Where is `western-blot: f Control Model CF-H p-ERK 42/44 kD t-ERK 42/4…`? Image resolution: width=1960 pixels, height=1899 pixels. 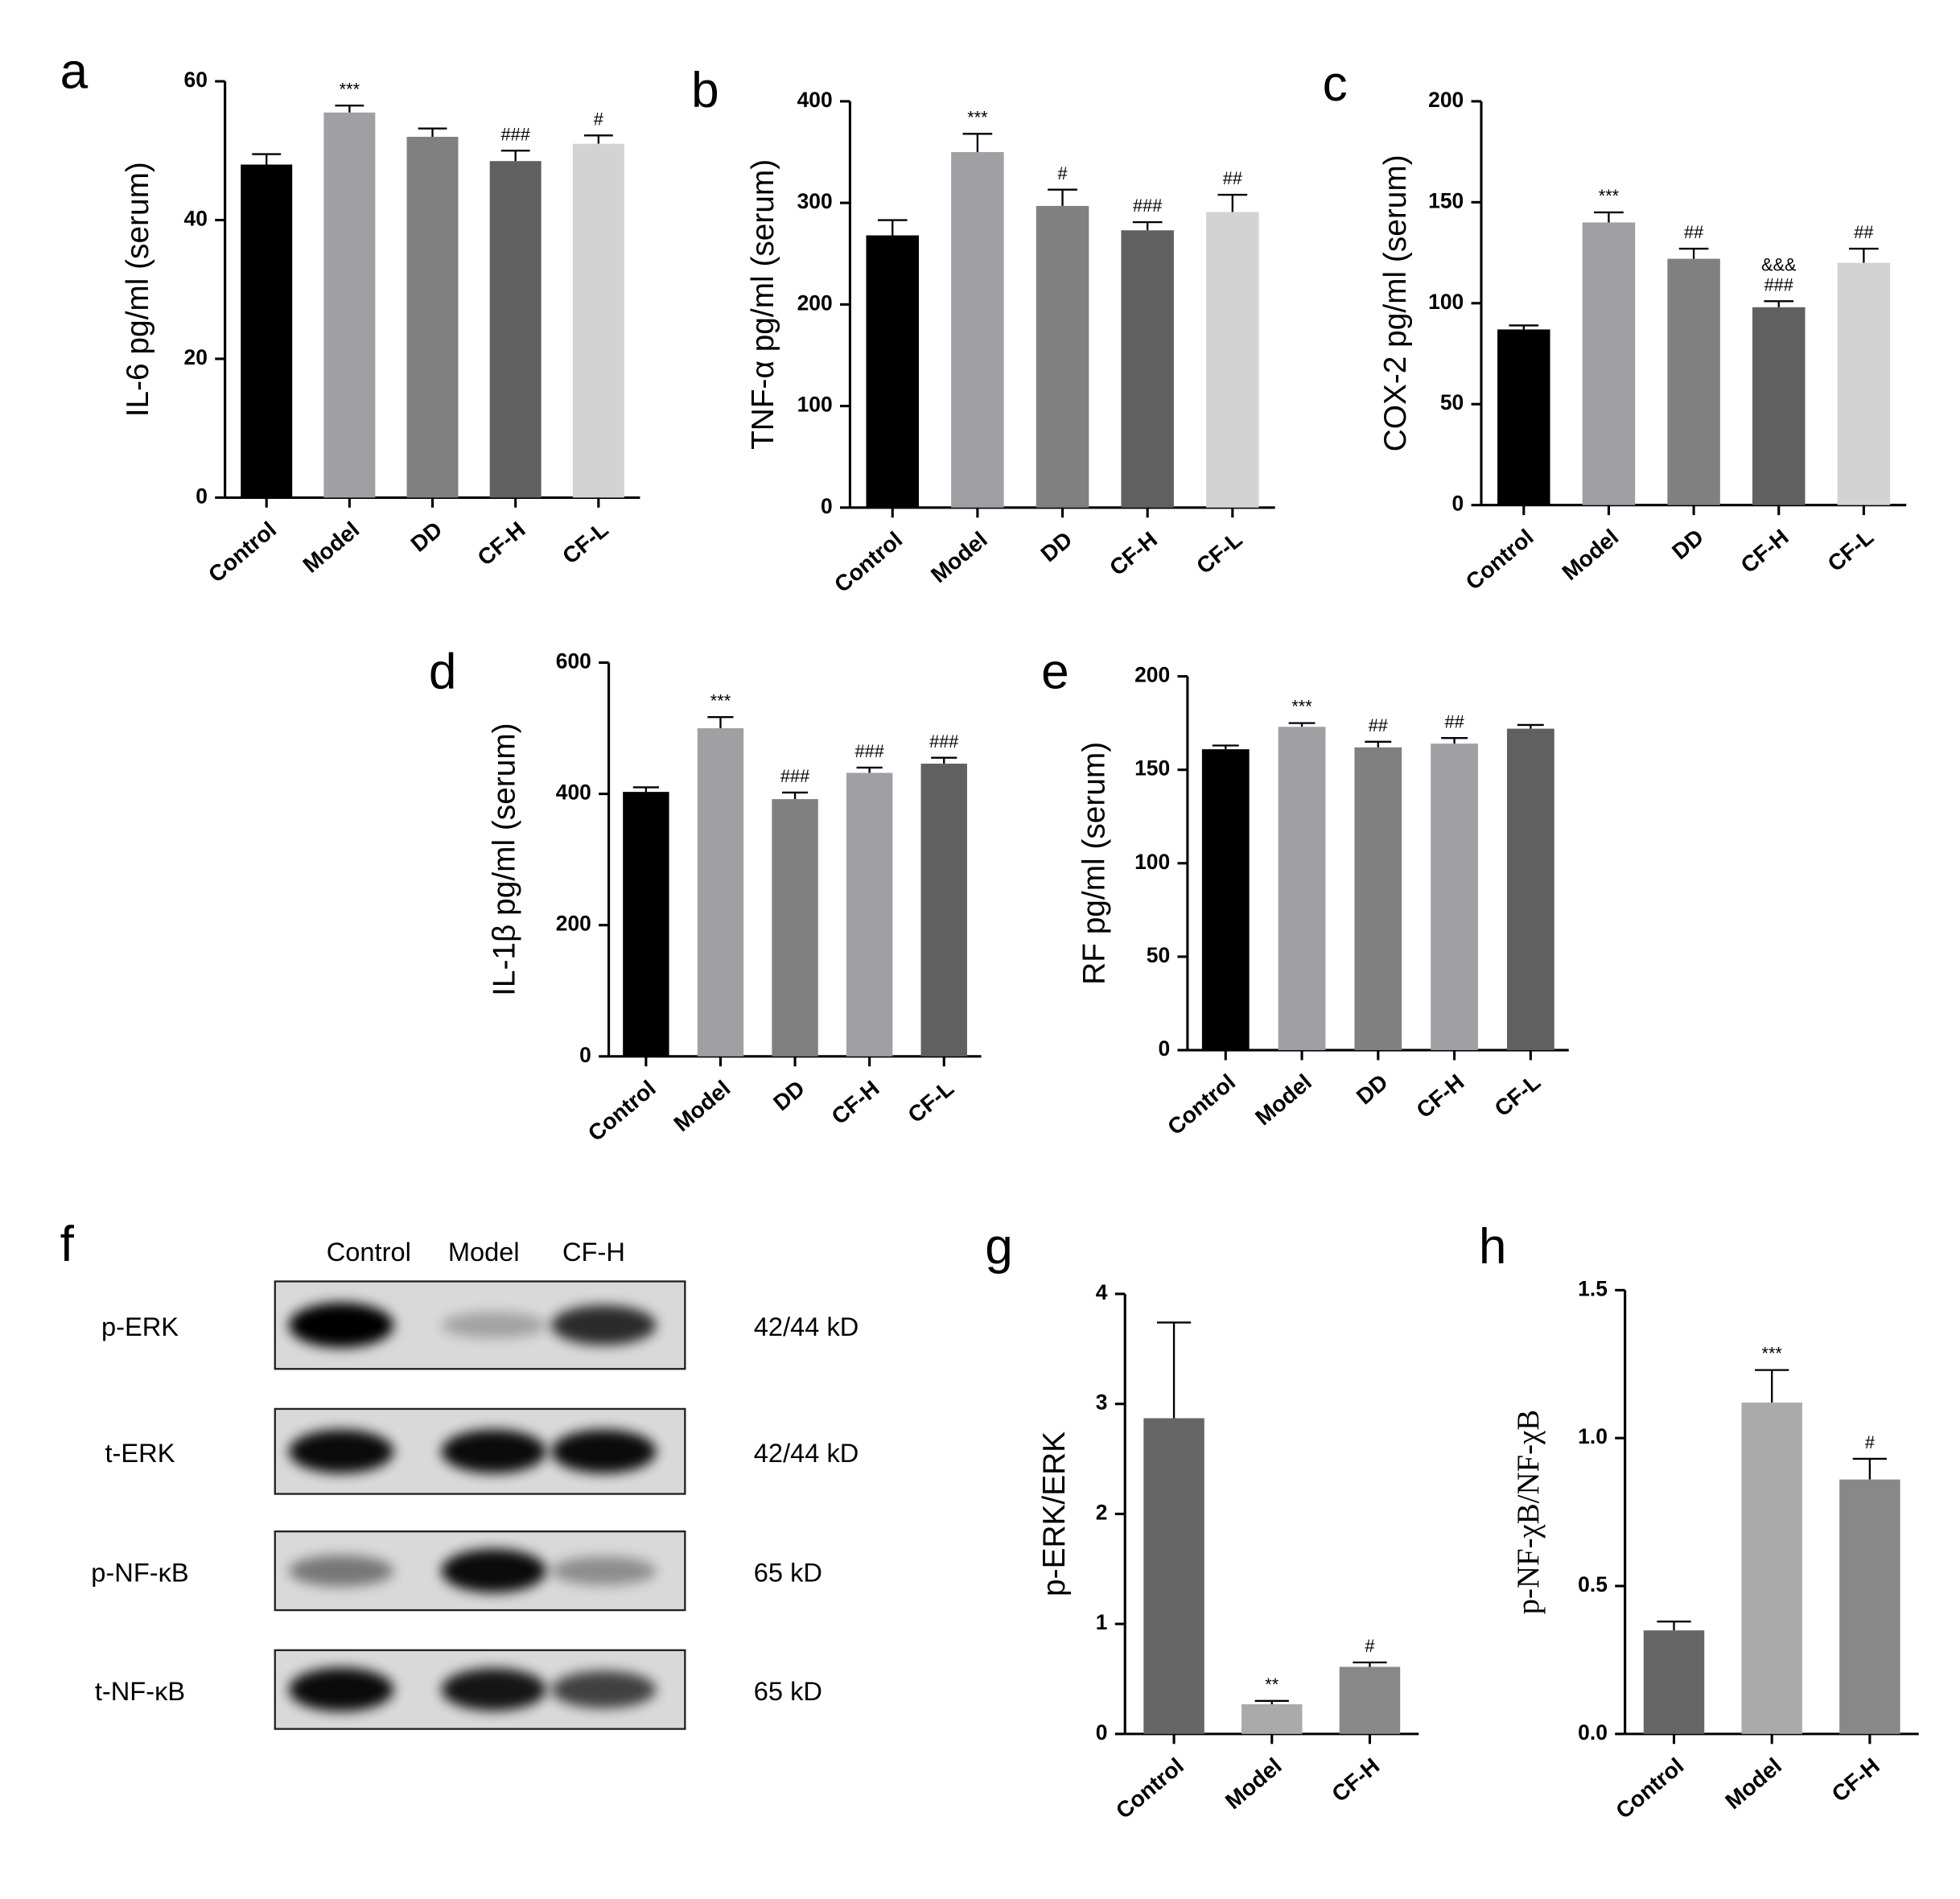
western-blot: f Control Model CF-H p-ERK 42/44 kD t-ERK 42/4… is located at coordinates (459, 1473).